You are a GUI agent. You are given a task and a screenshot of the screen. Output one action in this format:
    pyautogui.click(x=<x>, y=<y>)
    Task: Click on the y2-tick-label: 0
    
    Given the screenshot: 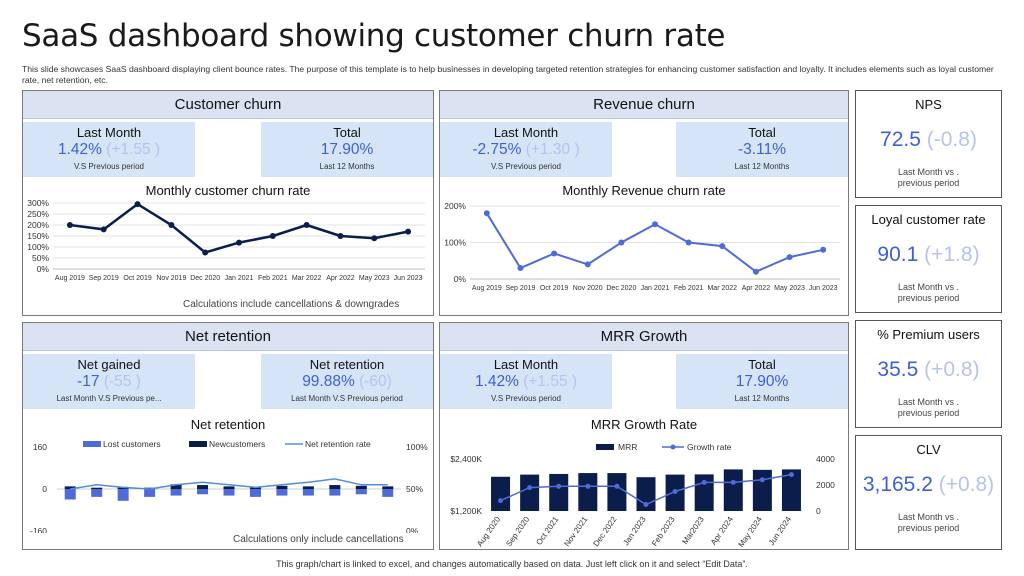 What is the action you would take?
    pyautogui.click(x=818, y=511)
    